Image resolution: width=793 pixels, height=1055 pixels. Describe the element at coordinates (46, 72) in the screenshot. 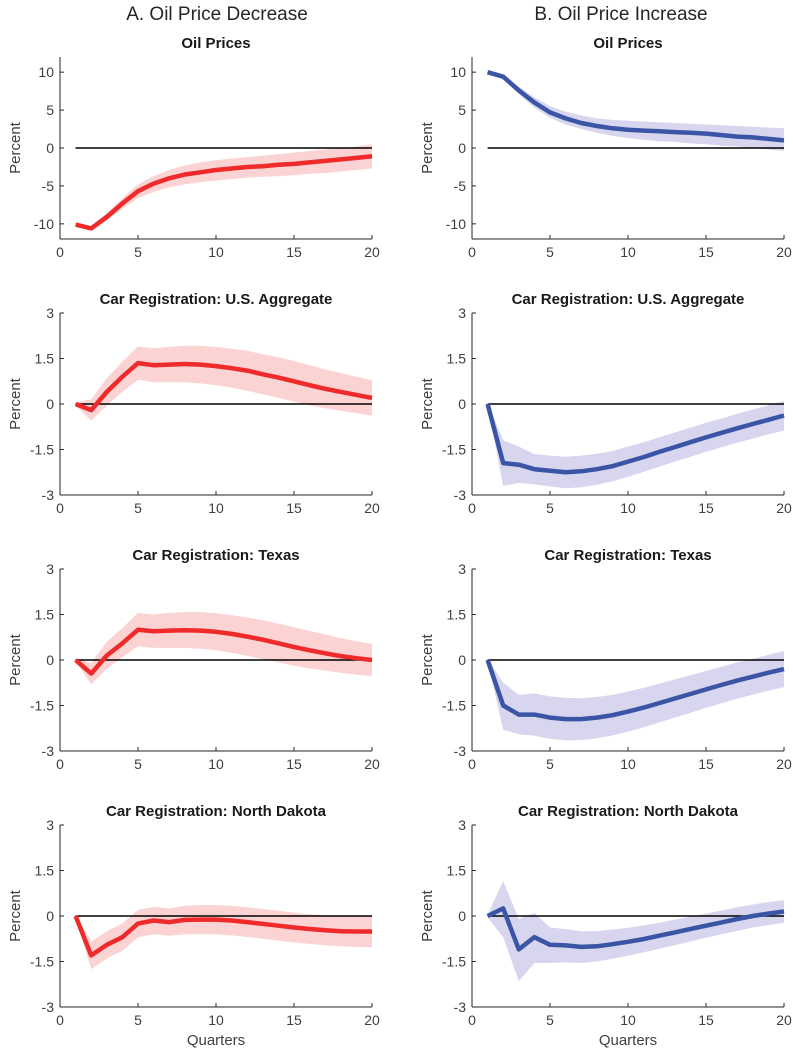

I see `y-tick-label: 10` at that location.